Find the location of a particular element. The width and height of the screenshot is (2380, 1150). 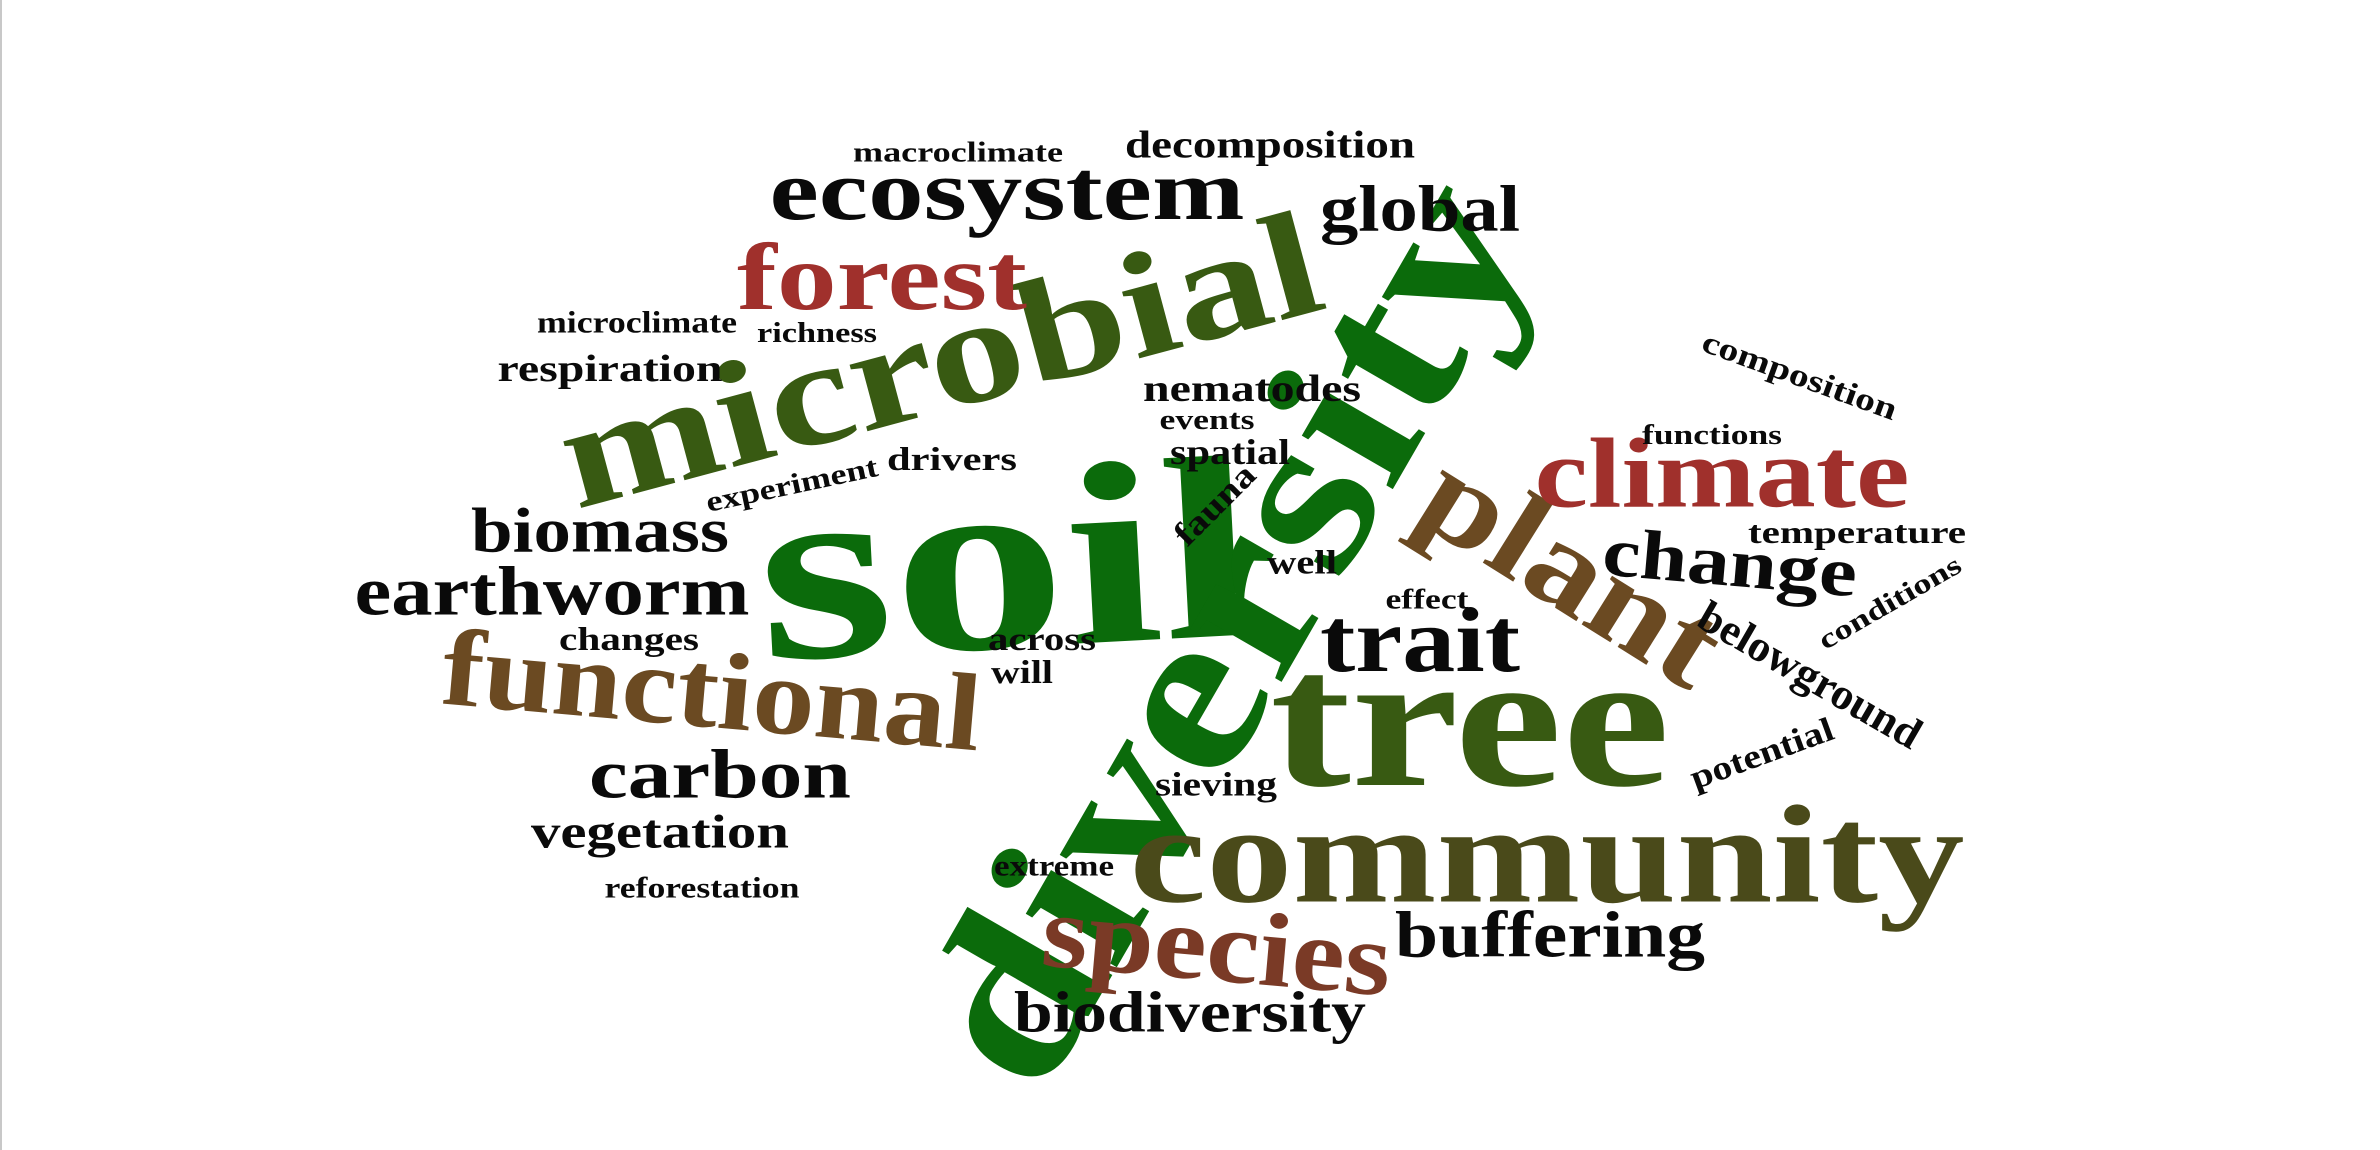

word-changes: changes is located at coordinates (629, 640).